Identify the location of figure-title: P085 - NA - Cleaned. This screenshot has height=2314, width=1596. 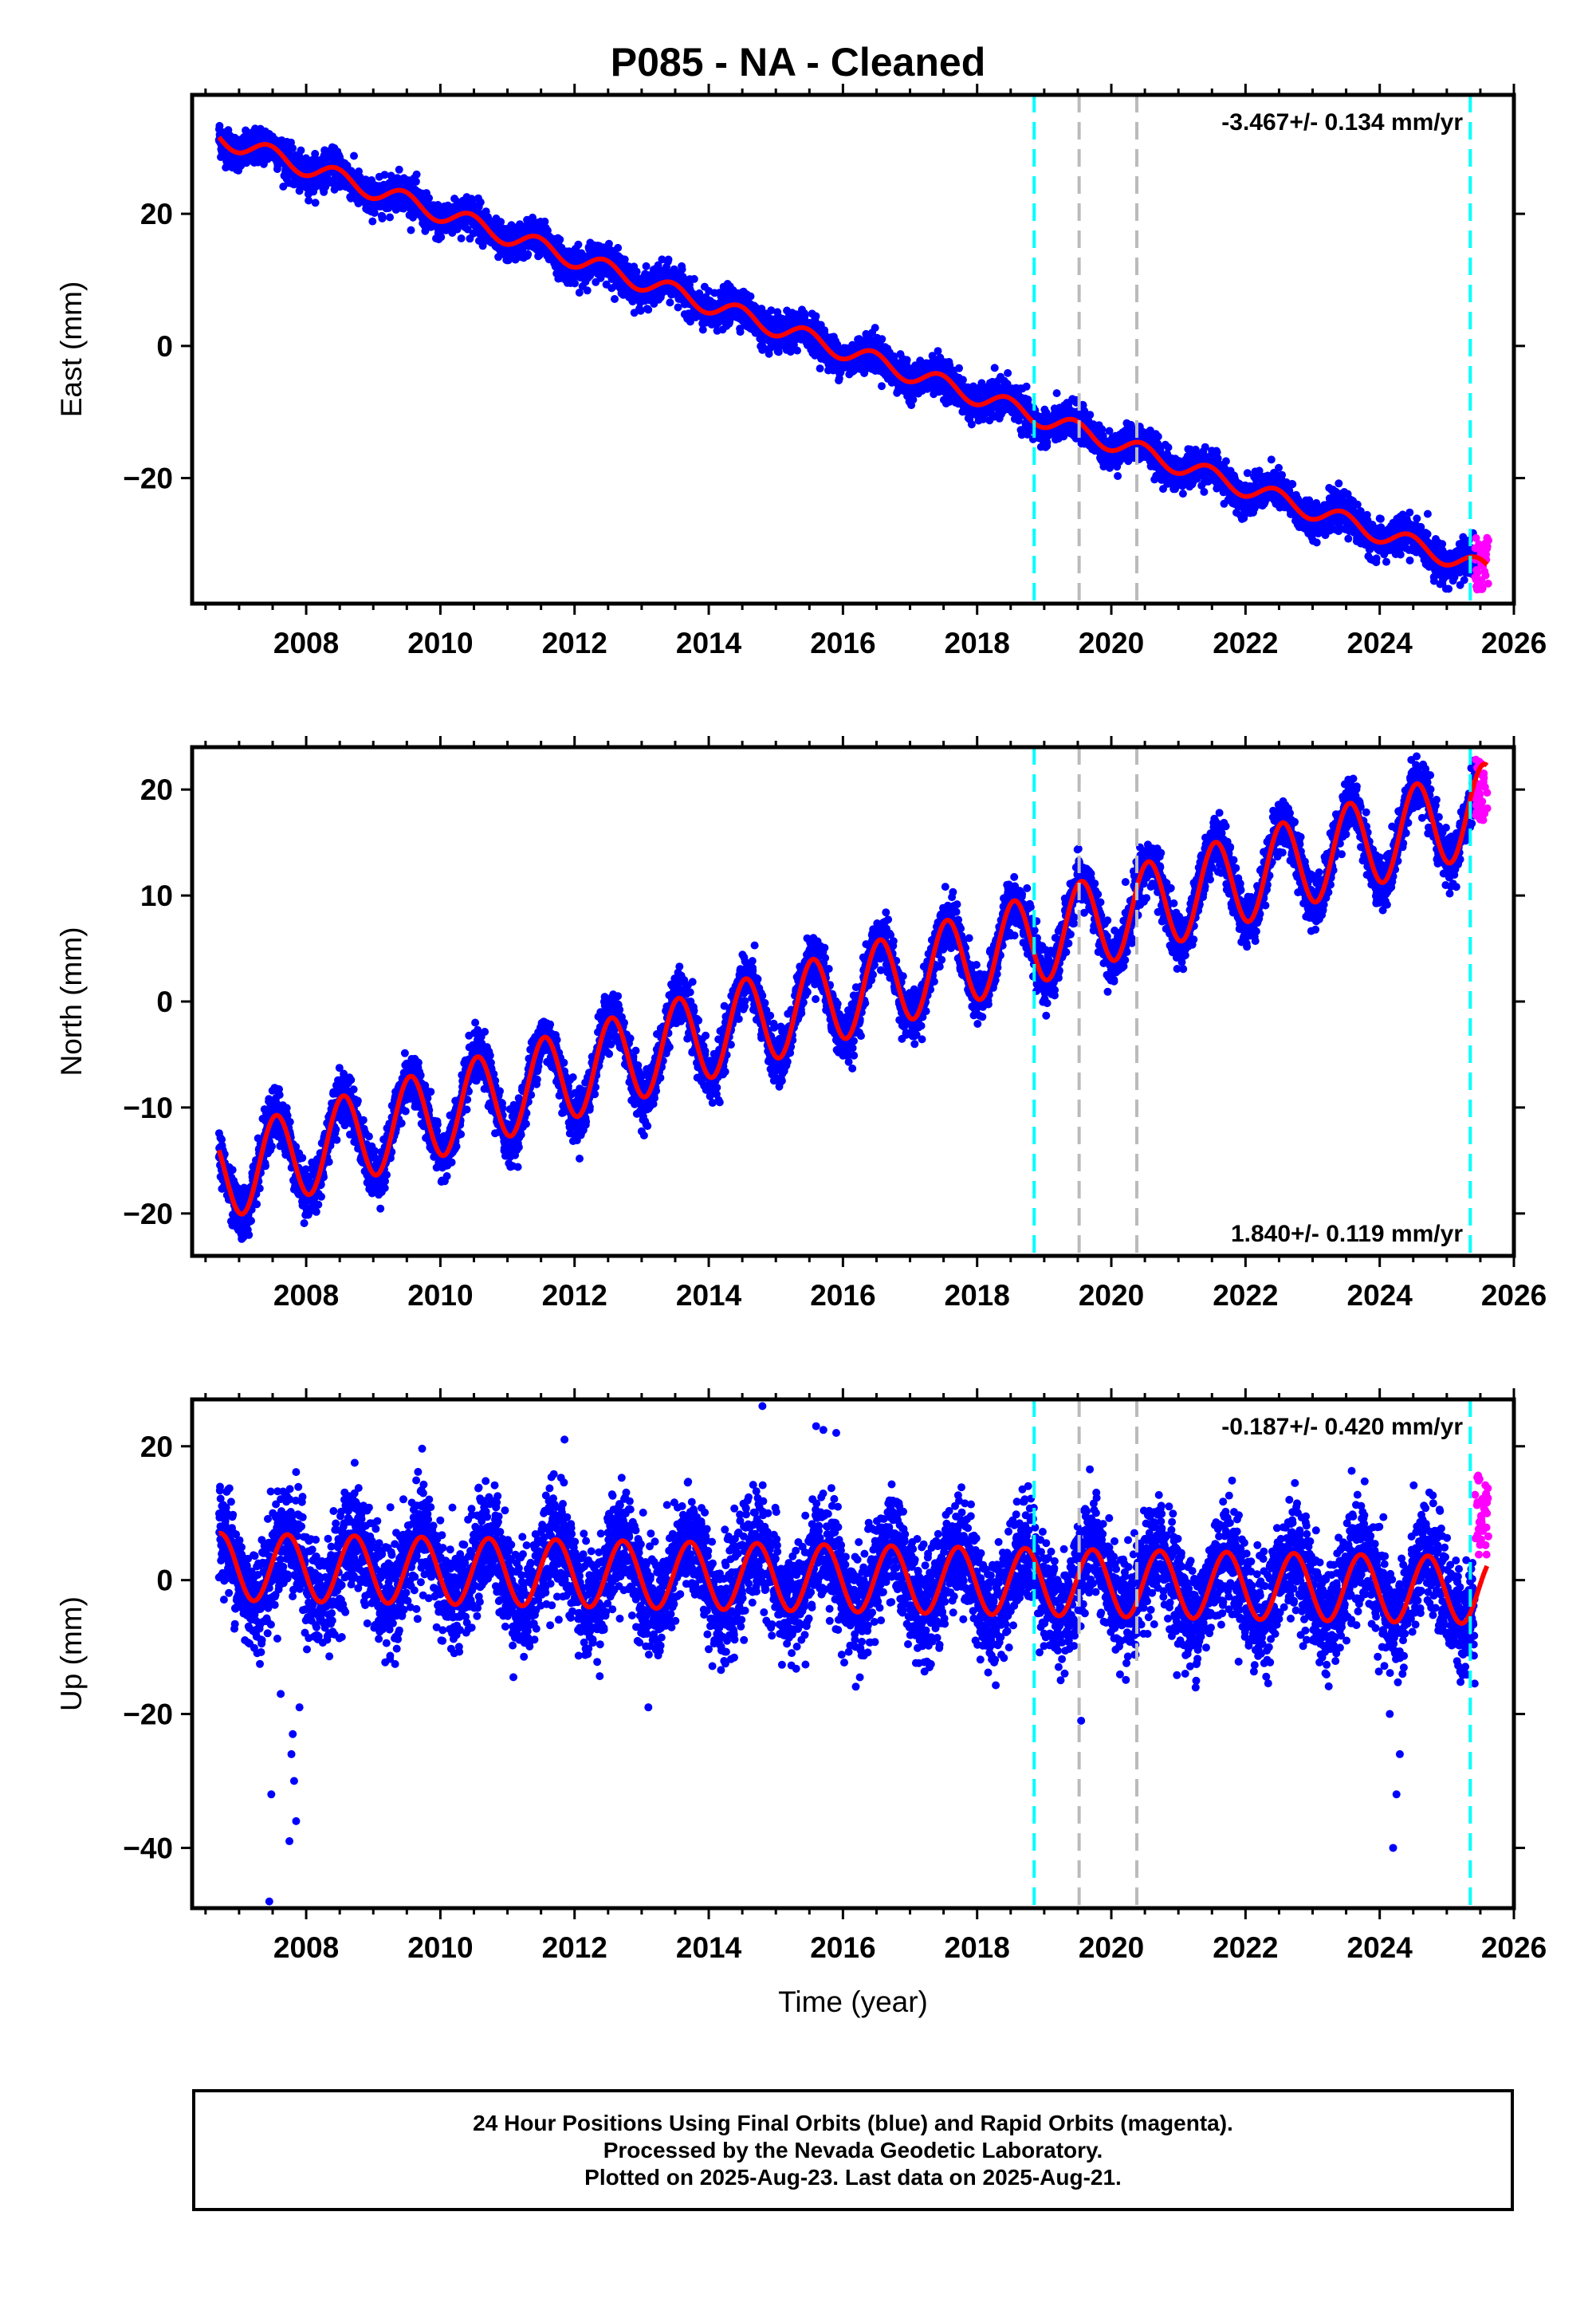
(798, 62).